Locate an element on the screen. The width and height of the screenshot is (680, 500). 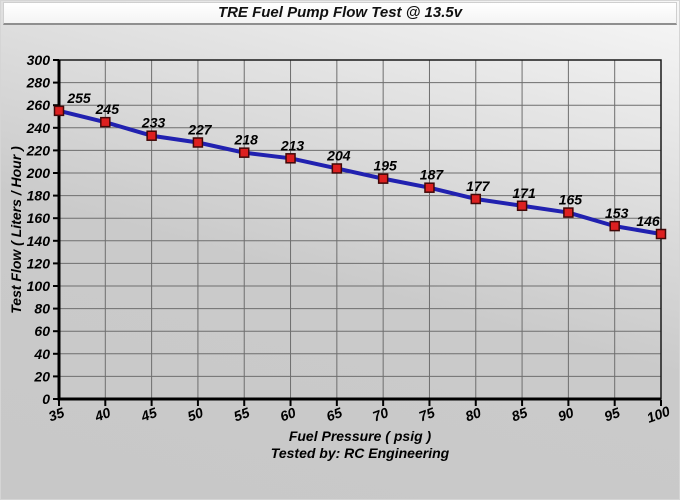
y-tick-label: 140 is located at coordinates (39, 241).